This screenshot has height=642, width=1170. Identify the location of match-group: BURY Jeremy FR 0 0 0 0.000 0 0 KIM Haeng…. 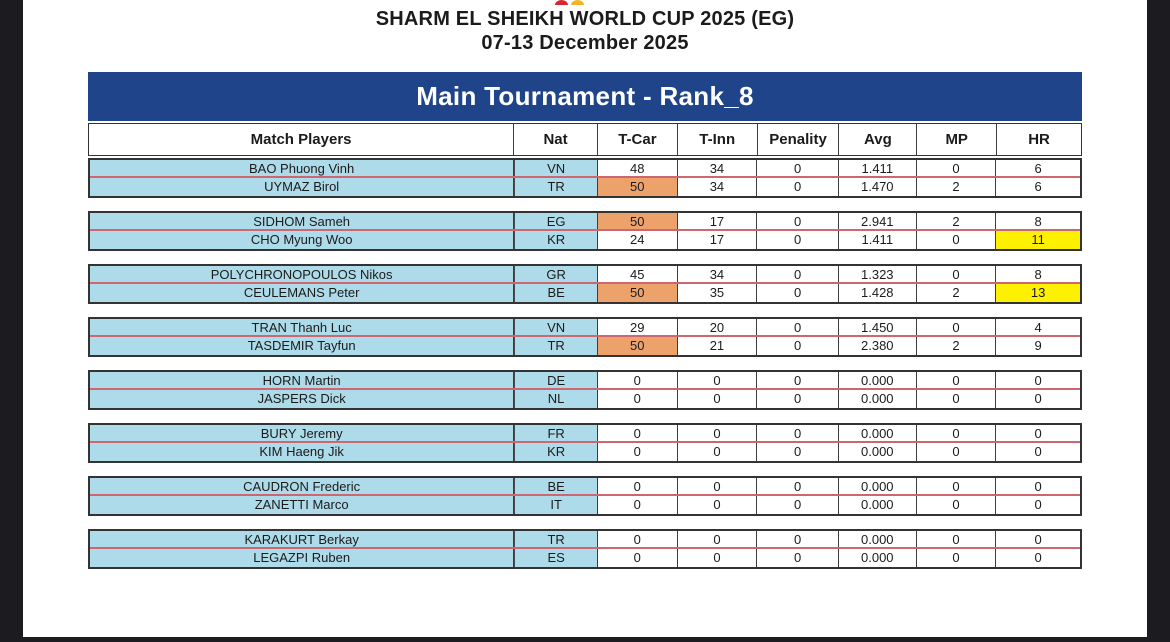
(585, 443).